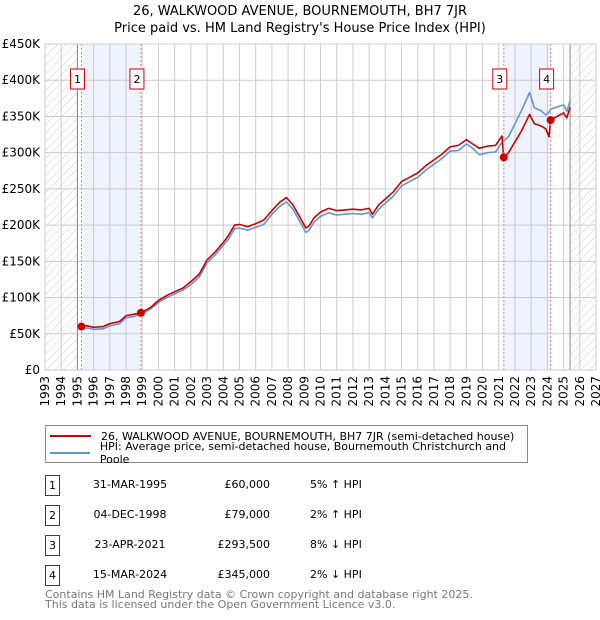 This screenshot has width=600, height=620. Describe the element at coordinates (515, 391) in the screenshot. I see `x-tick-label: 2022` at that location.